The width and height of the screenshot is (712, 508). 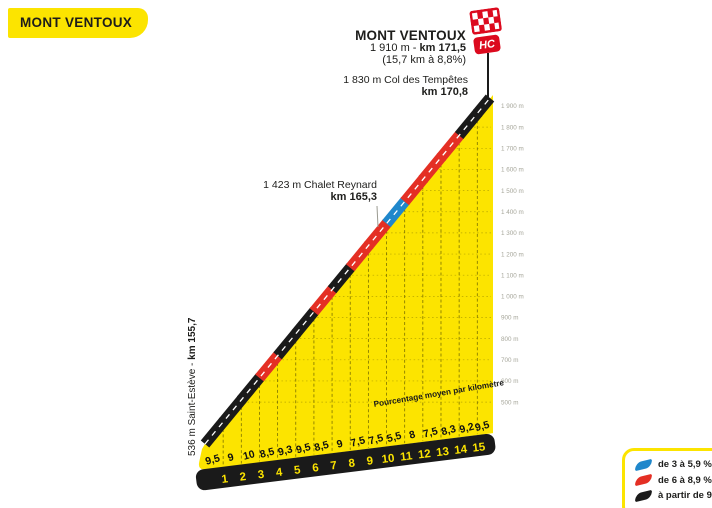 What do you see at coordinates (444, 92) in the screenshot?
I see `waypoint-km: km 170,8` at bounding box center [444, 92].